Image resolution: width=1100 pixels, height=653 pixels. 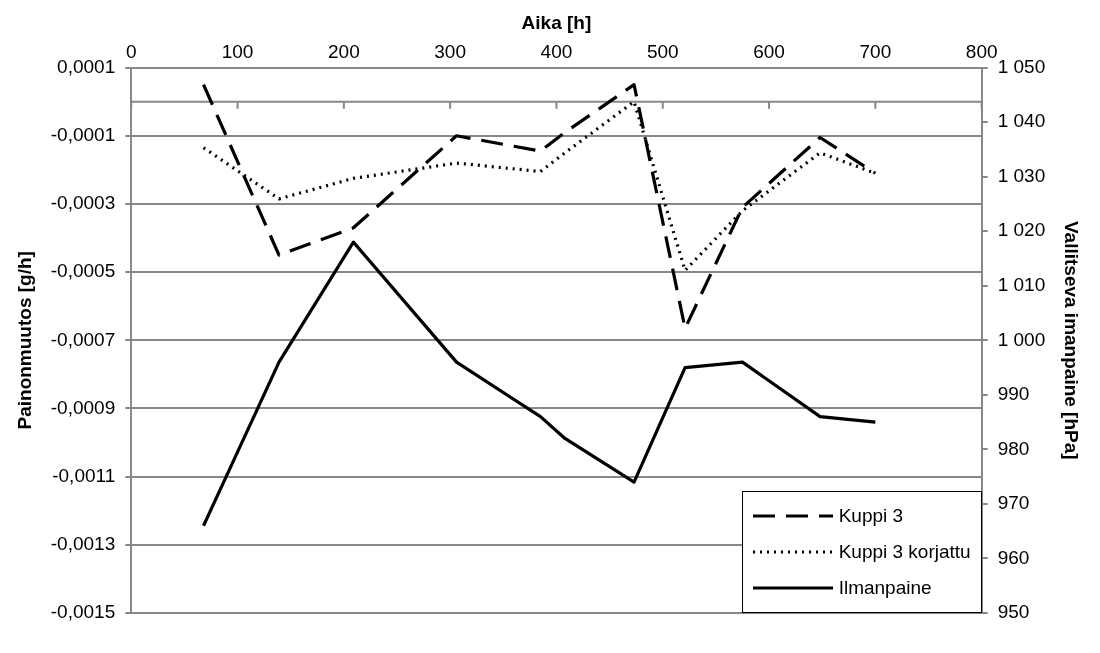 What do you see at coordinates (885, 588) in the screenshot?
I see `legend-label: Ilmanpaine` at bounding box center [885, 588].